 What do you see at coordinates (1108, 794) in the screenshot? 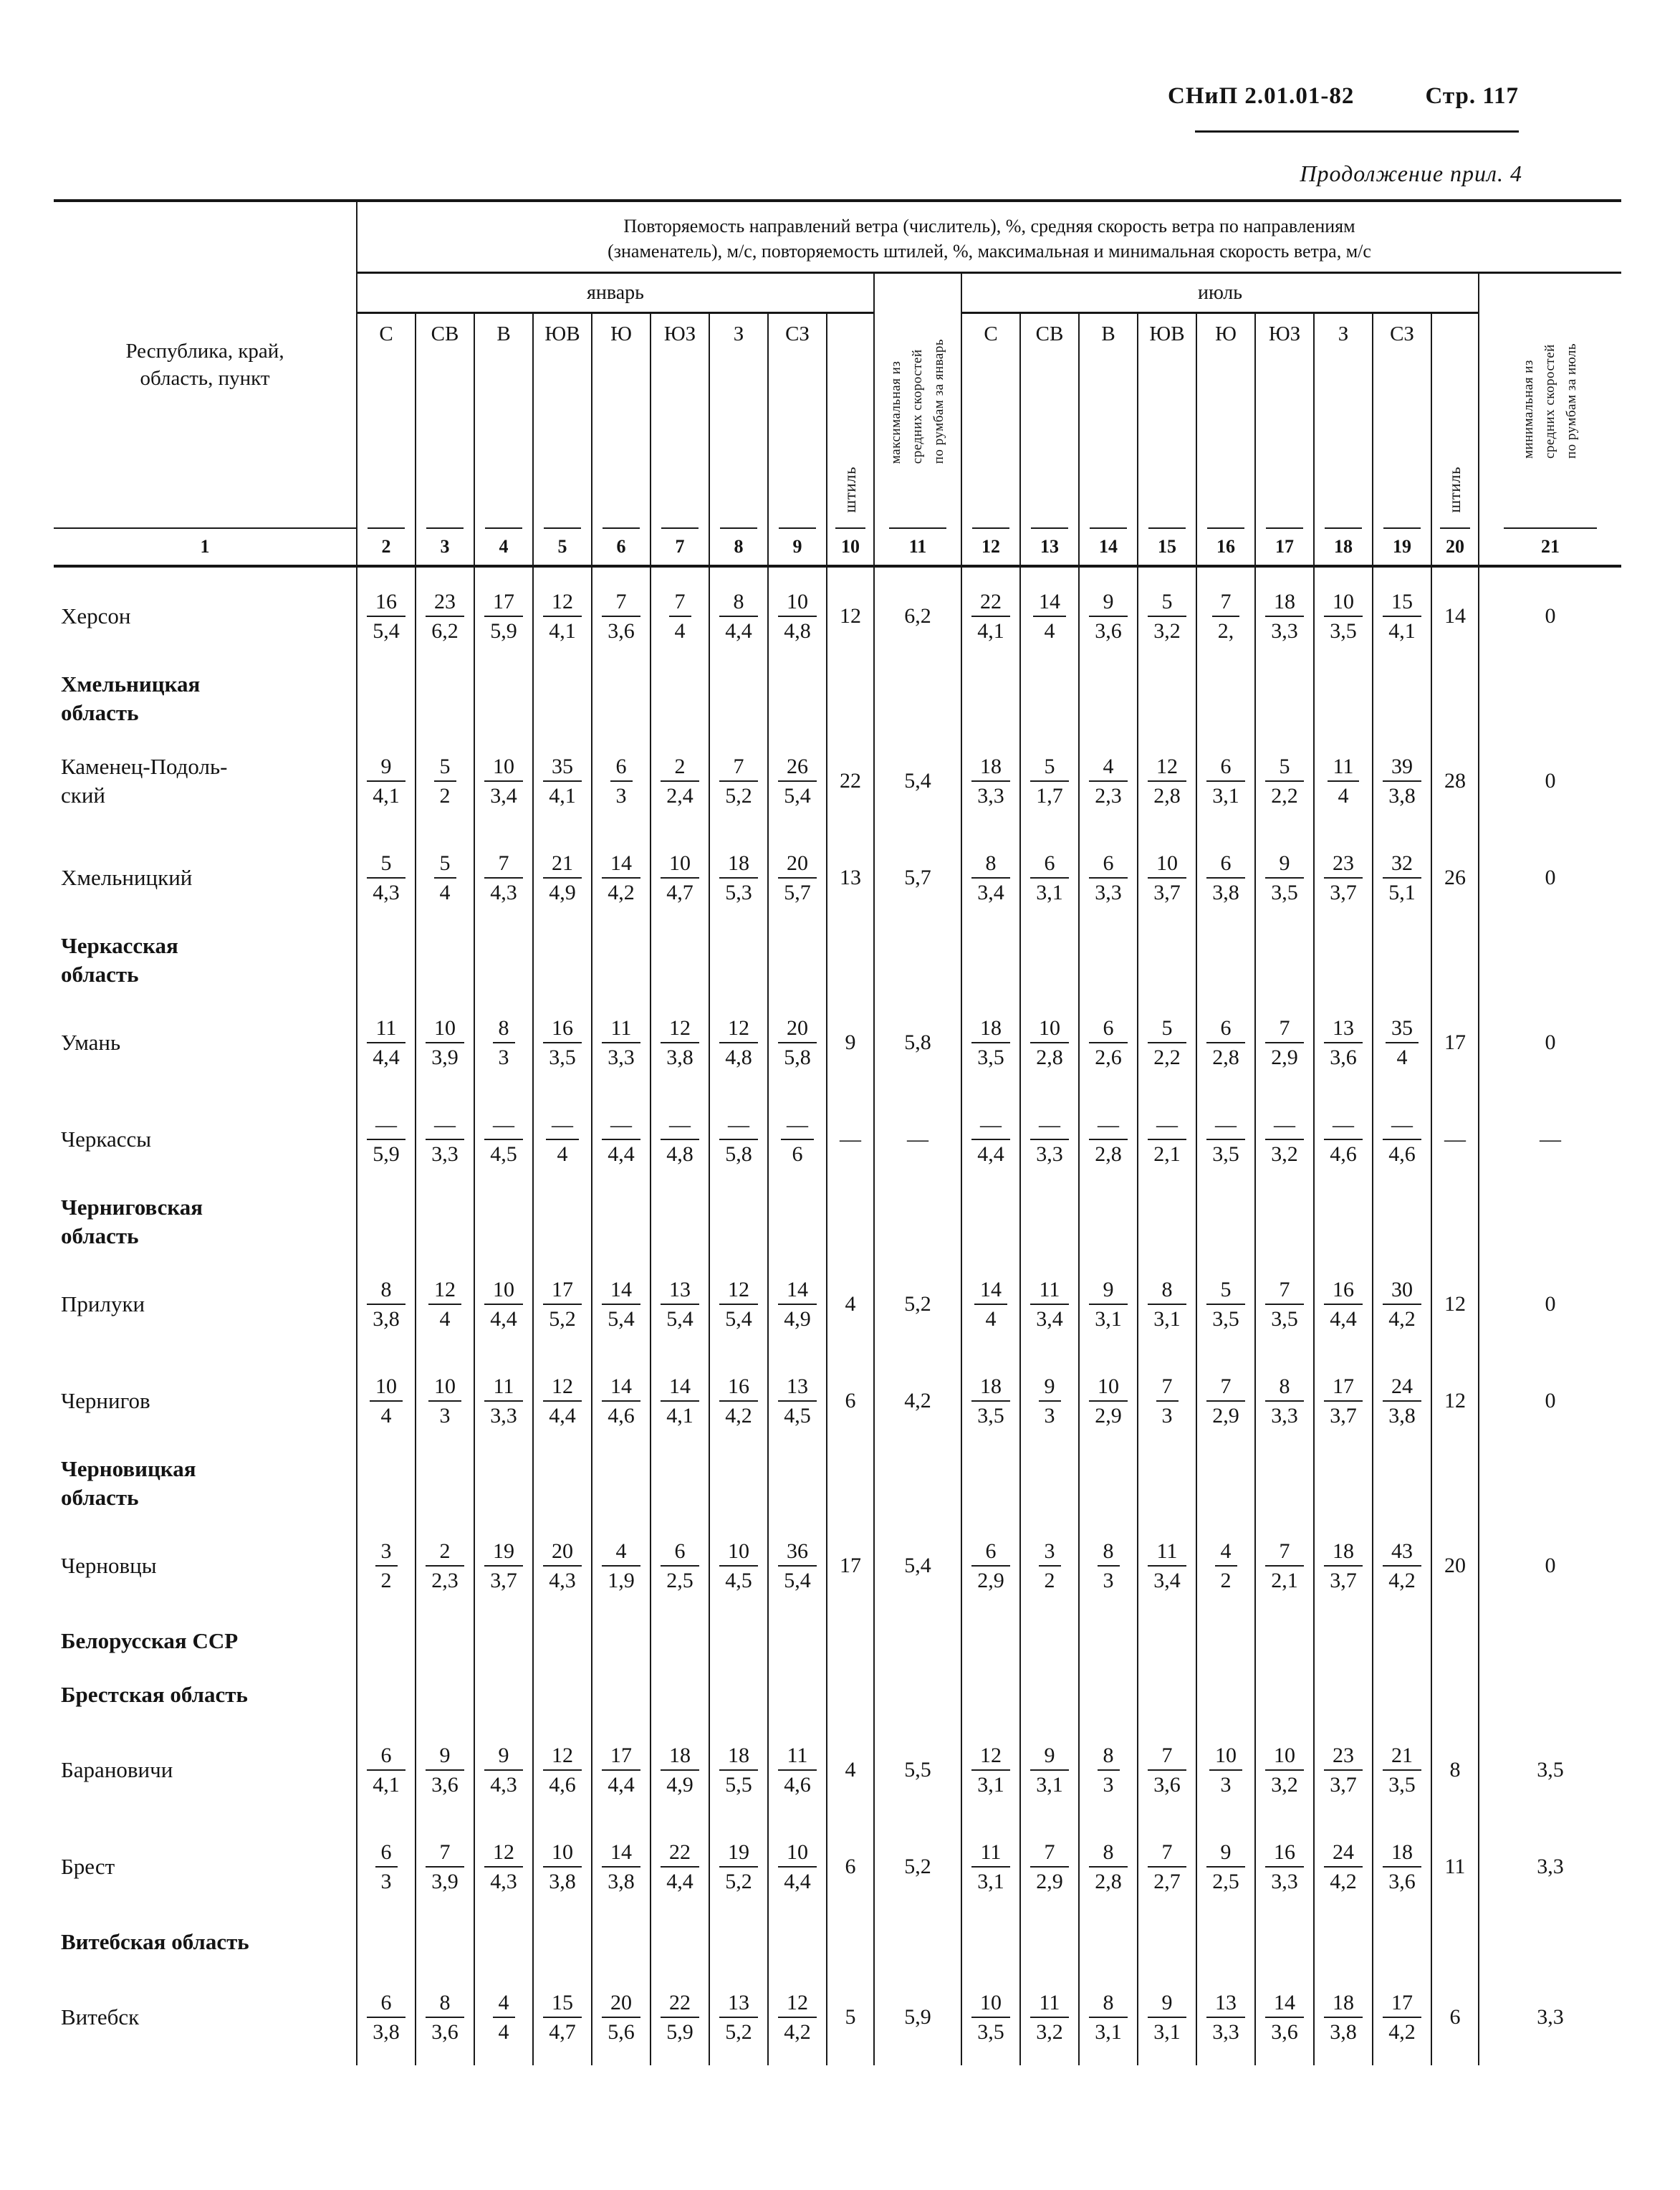
I see `wind-speed-value: 2,3` at bounding box center [1108, 794].